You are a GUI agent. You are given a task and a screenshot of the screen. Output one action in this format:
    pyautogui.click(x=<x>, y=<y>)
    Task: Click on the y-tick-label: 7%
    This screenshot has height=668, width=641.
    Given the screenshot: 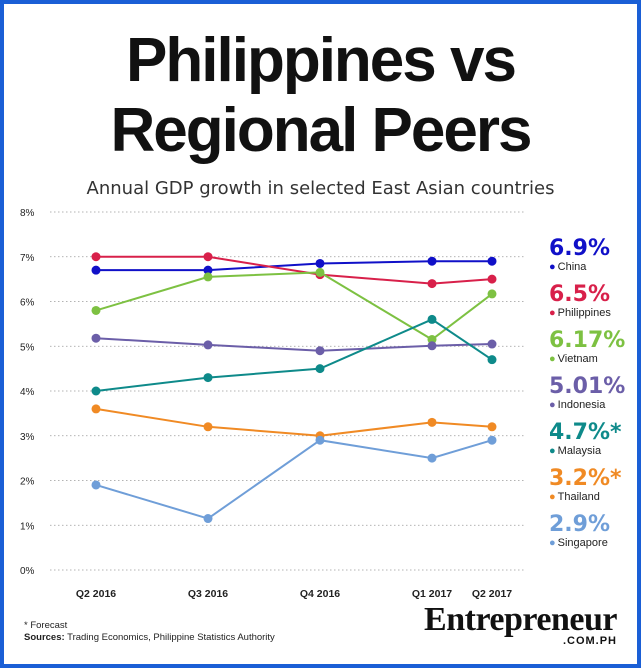 What is the action you would take?
    pyautogui.click(x=27, y=258)
    